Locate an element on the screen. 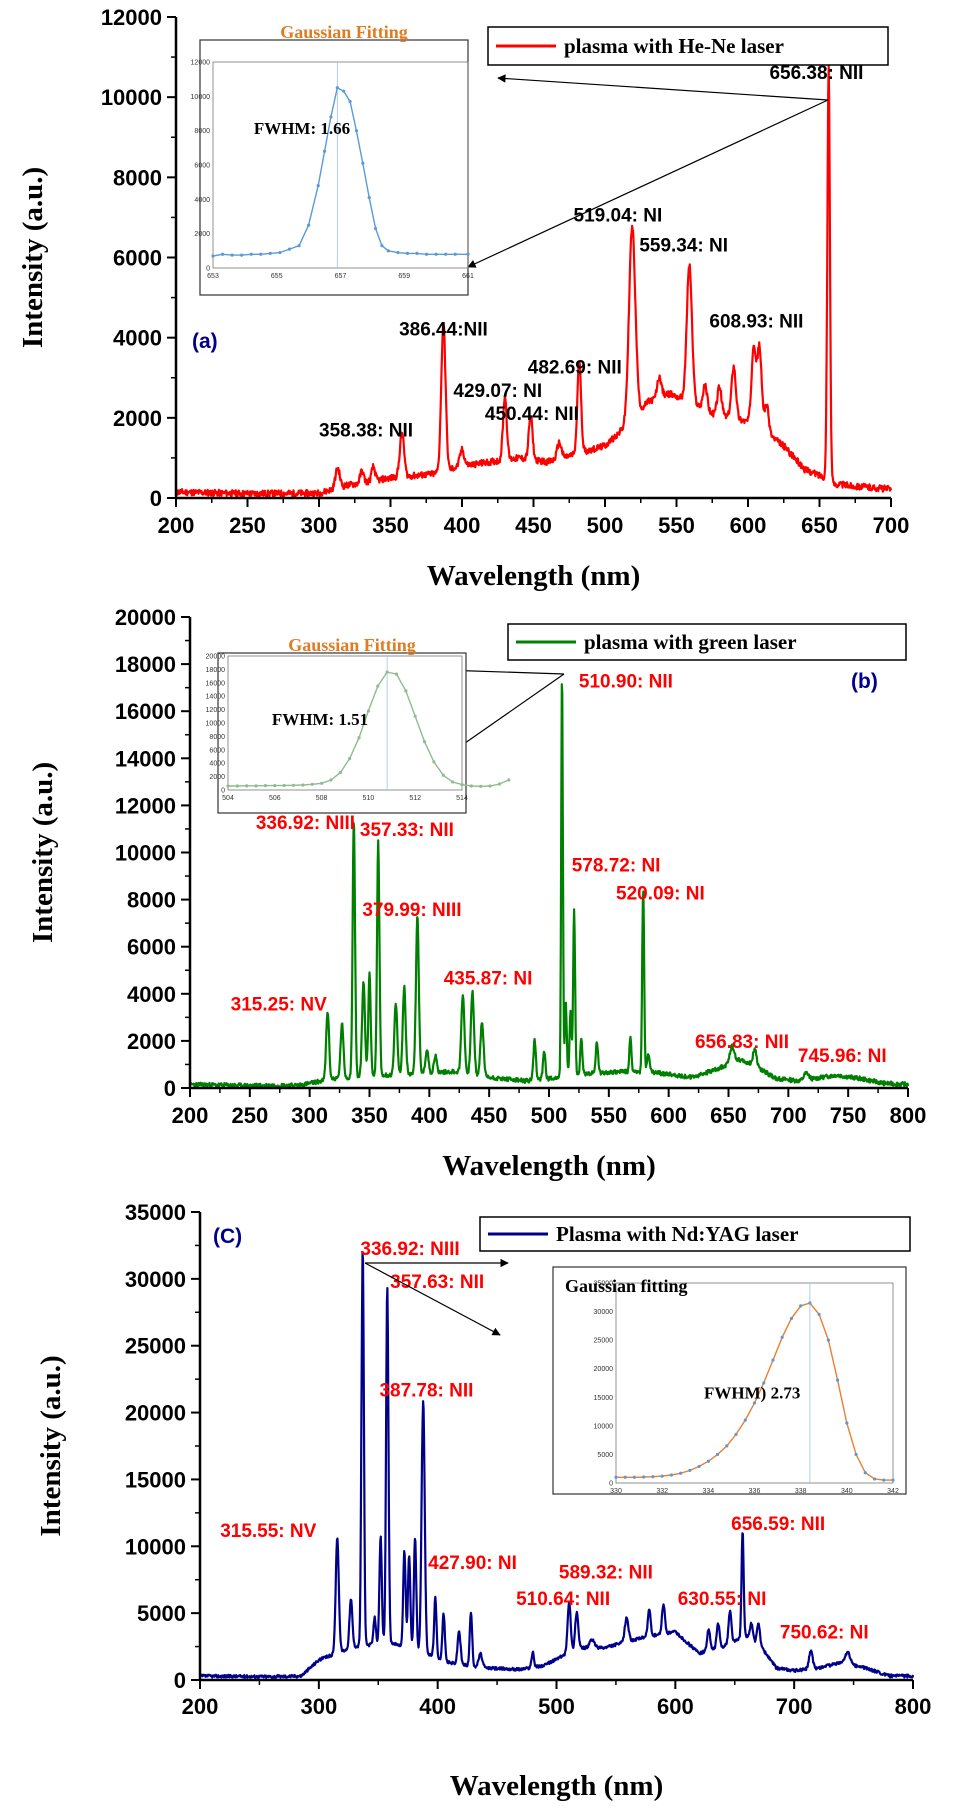  x-tick-label: 400 is located at coordinates (437, 1706).